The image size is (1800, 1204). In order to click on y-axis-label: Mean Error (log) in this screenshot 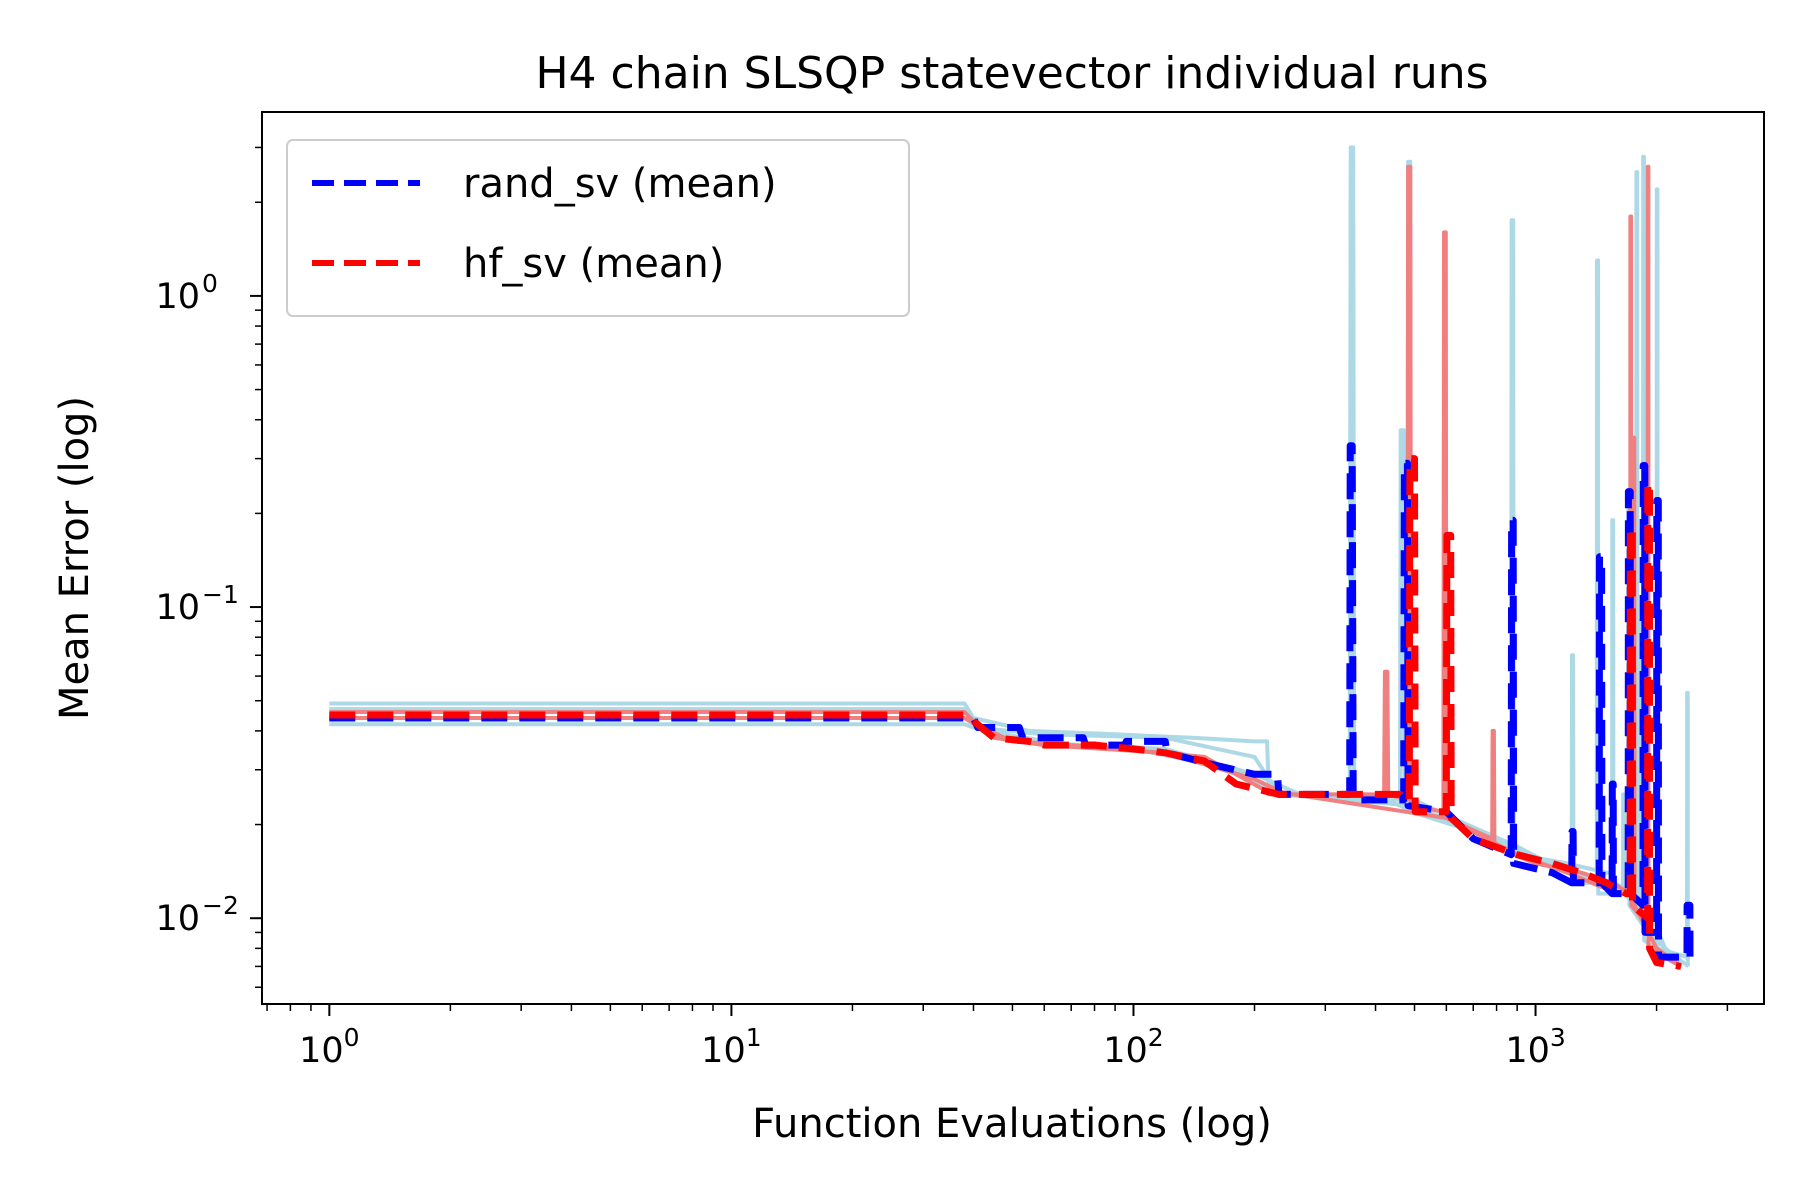, I will do `click(75, 558)`.